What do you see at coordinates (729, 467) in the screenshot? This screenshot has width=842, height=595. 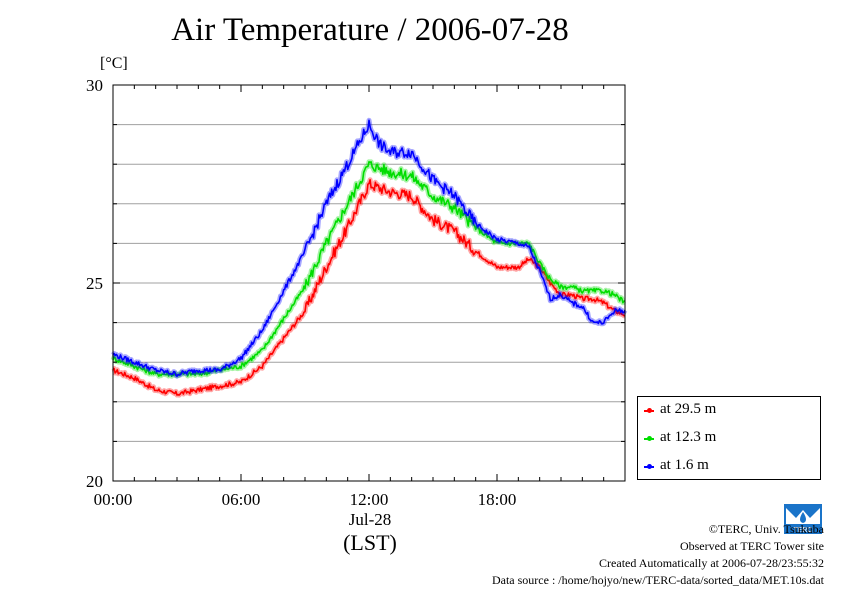 I see `legend-item-1-6m: at 1.6 m` at bounding box center [729, 467].